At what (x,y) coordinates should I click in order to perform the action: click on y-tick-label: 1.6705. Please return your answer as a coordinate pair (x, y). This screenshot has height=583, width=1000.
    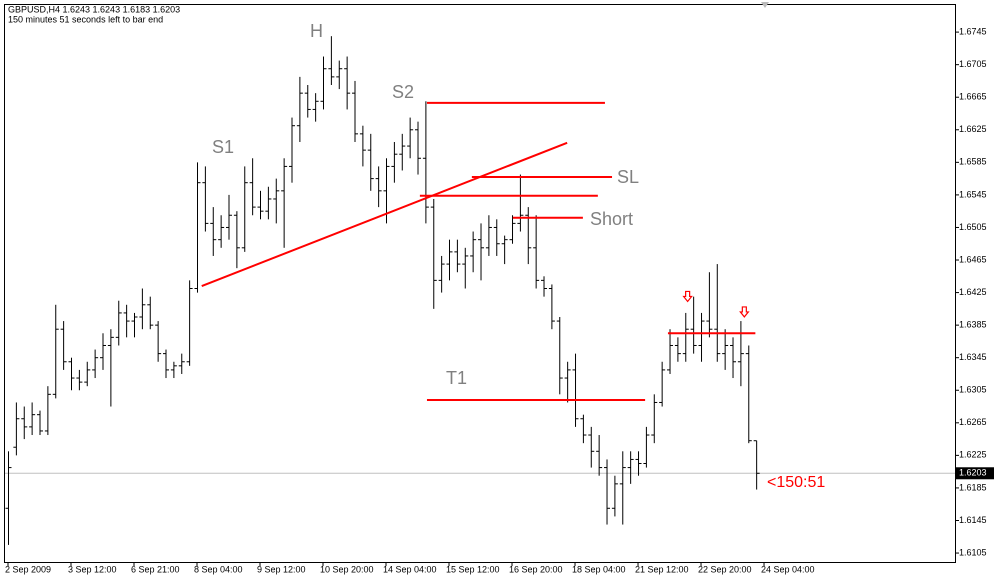
    Looking at the image, I should click on (973, 64).